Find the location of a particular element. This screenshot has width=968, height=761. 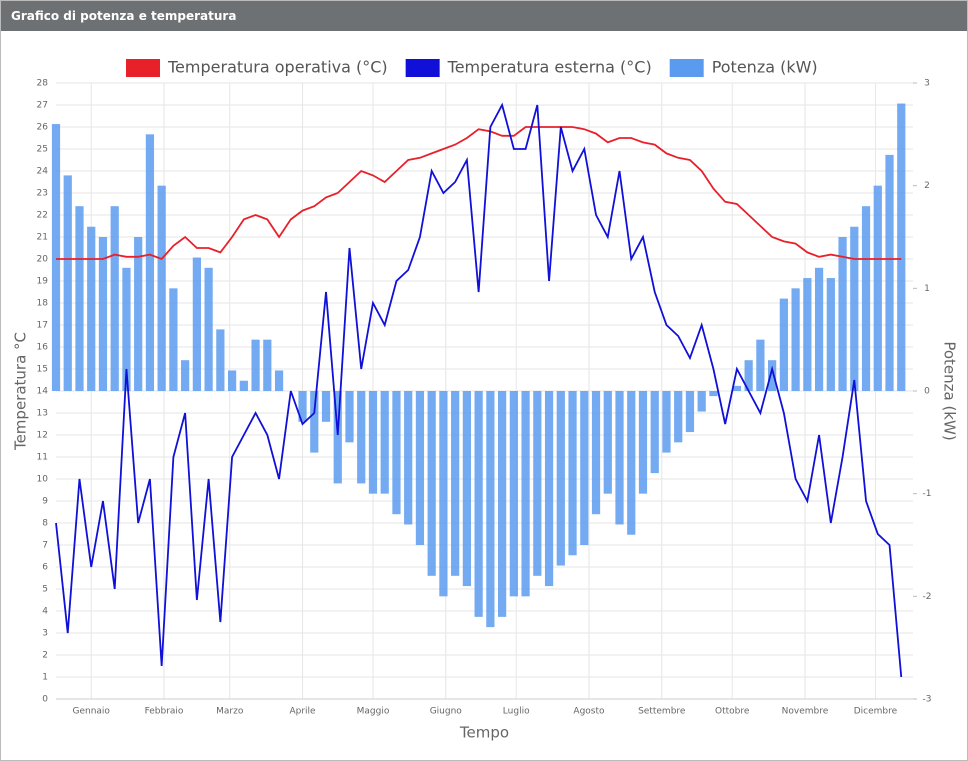

y2-tick-label: -3 is located at coordinates (927, 700).